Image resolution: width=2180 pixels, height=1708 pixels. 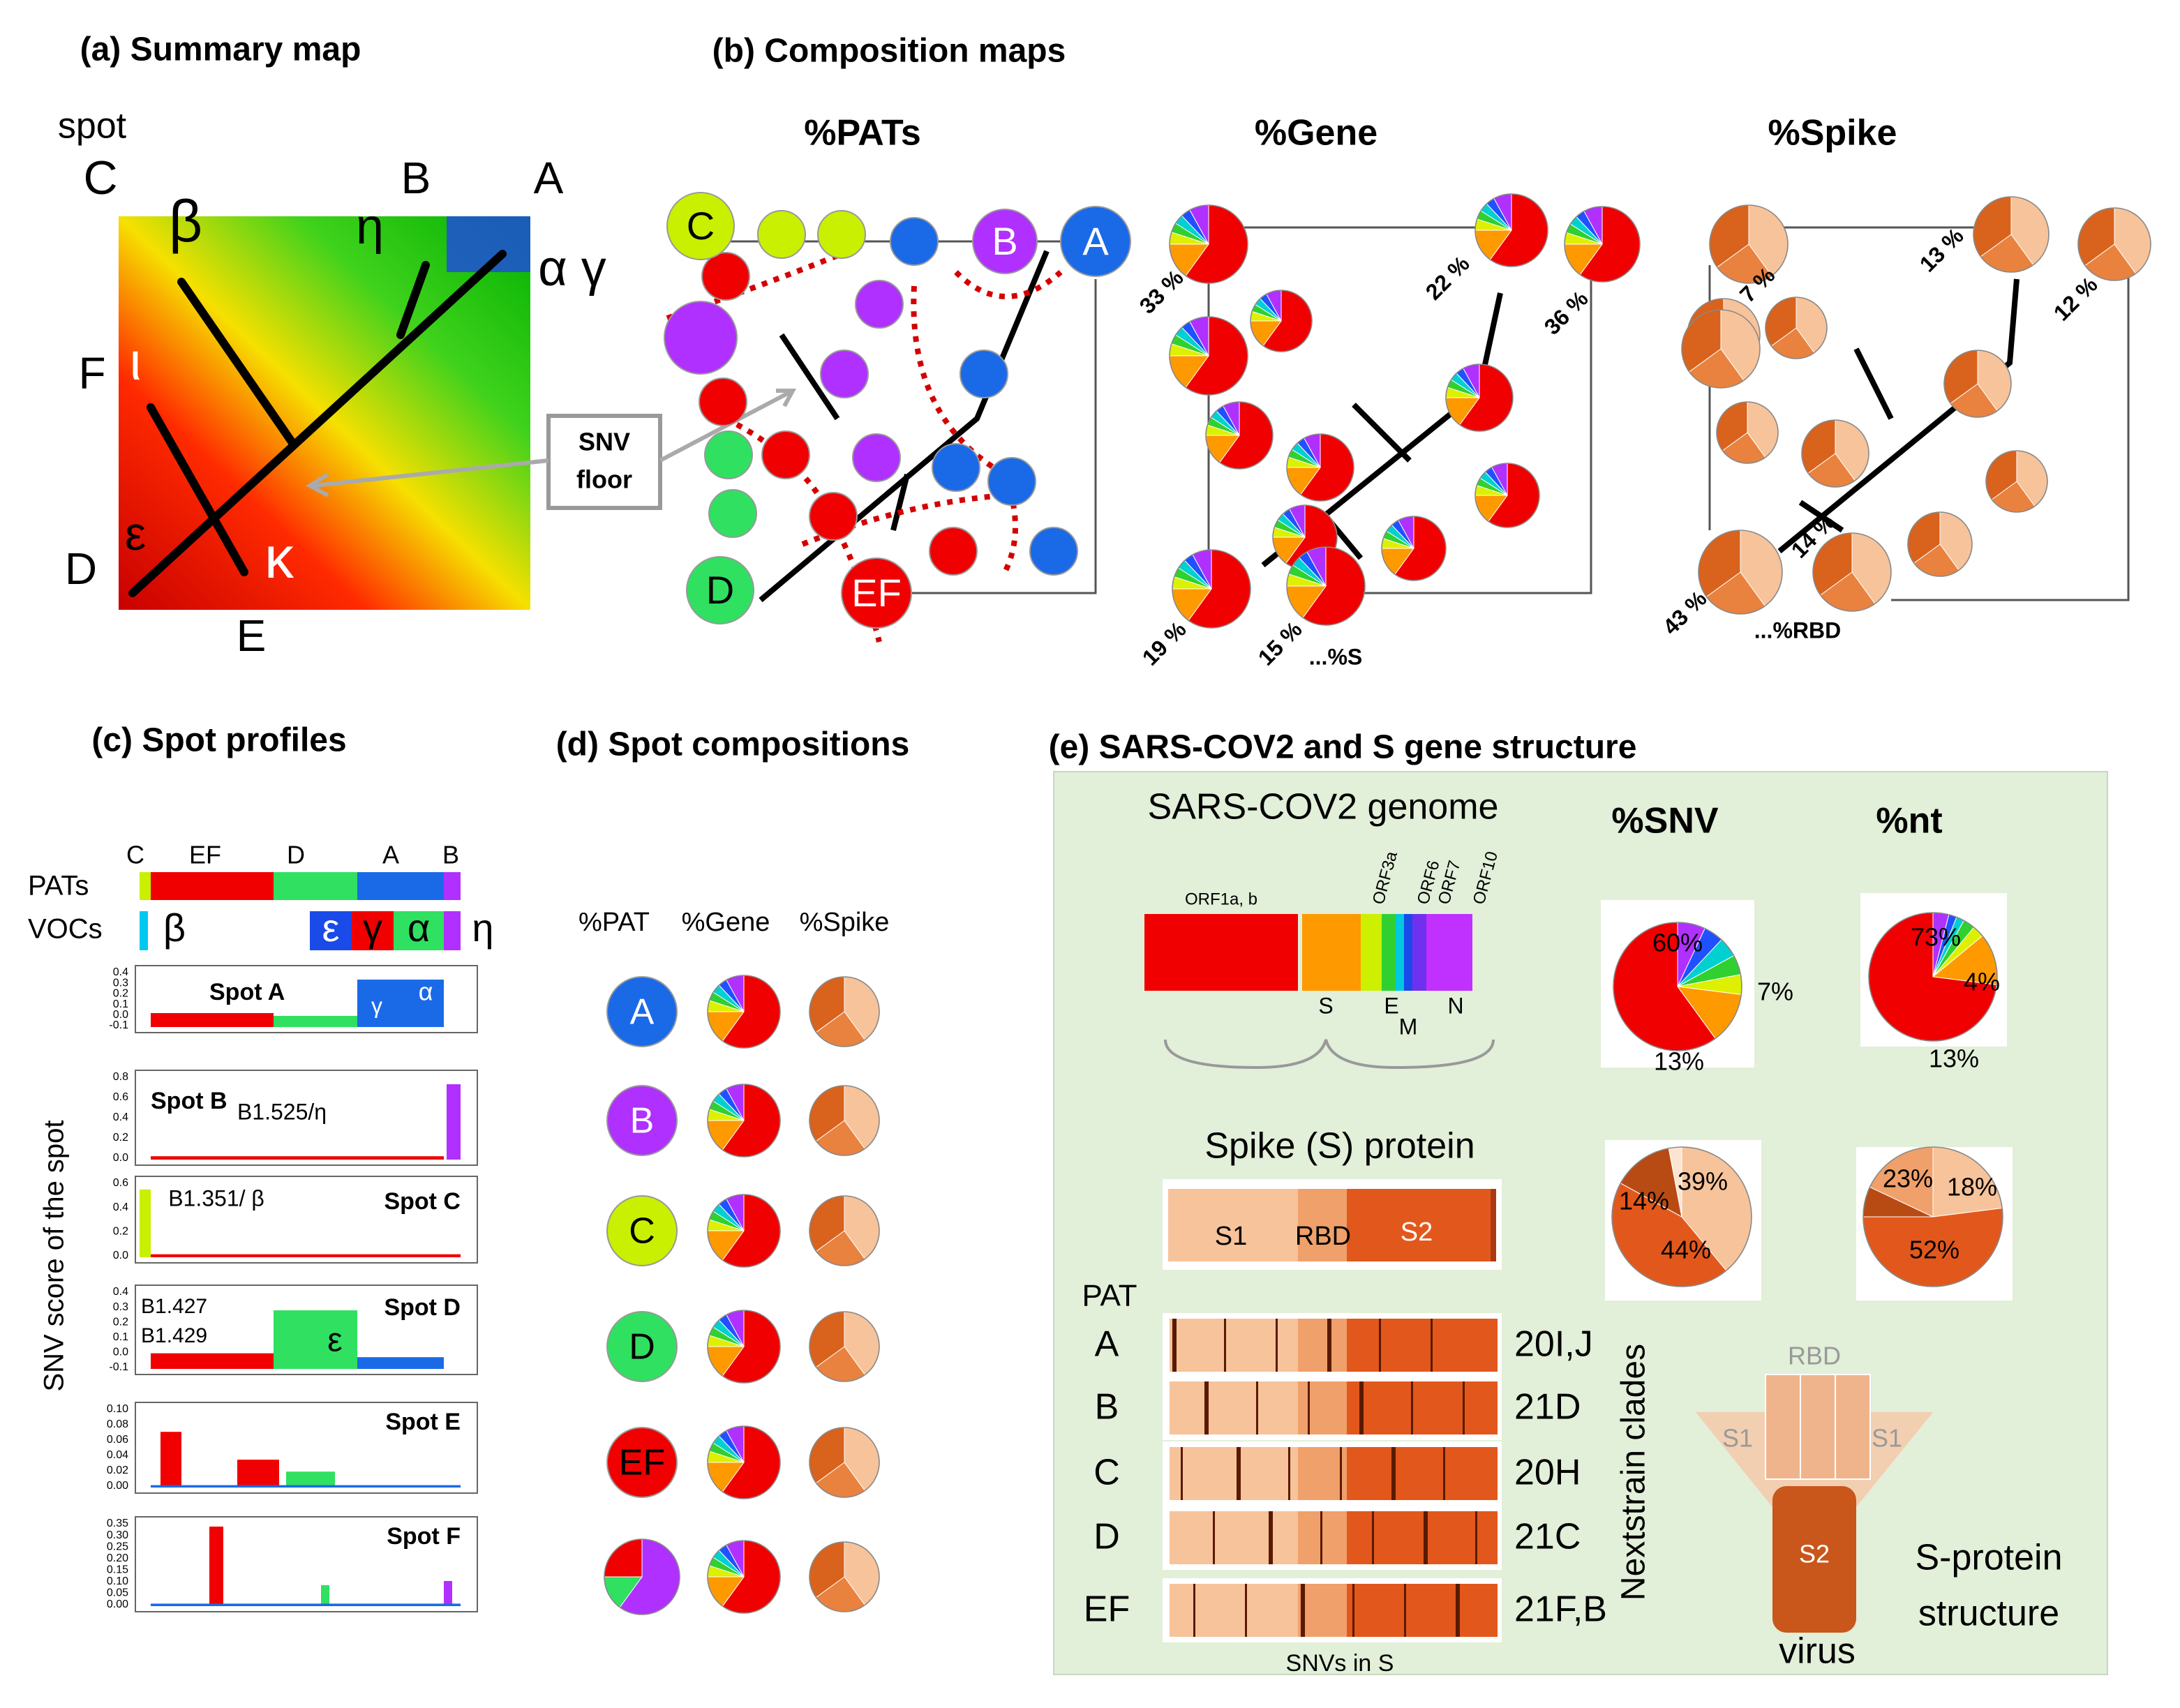 I want to click on map-label: B, so click(x=416, y=178).